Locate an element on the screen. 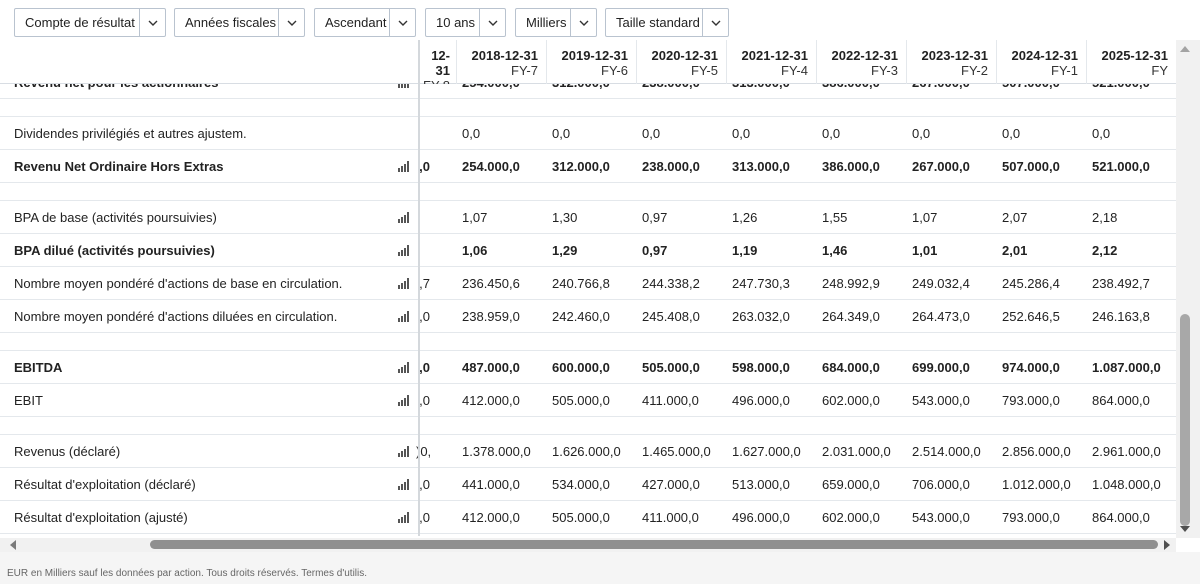  column-header: 2019-12-31 FY-6 is located at coordinates (591, 62).